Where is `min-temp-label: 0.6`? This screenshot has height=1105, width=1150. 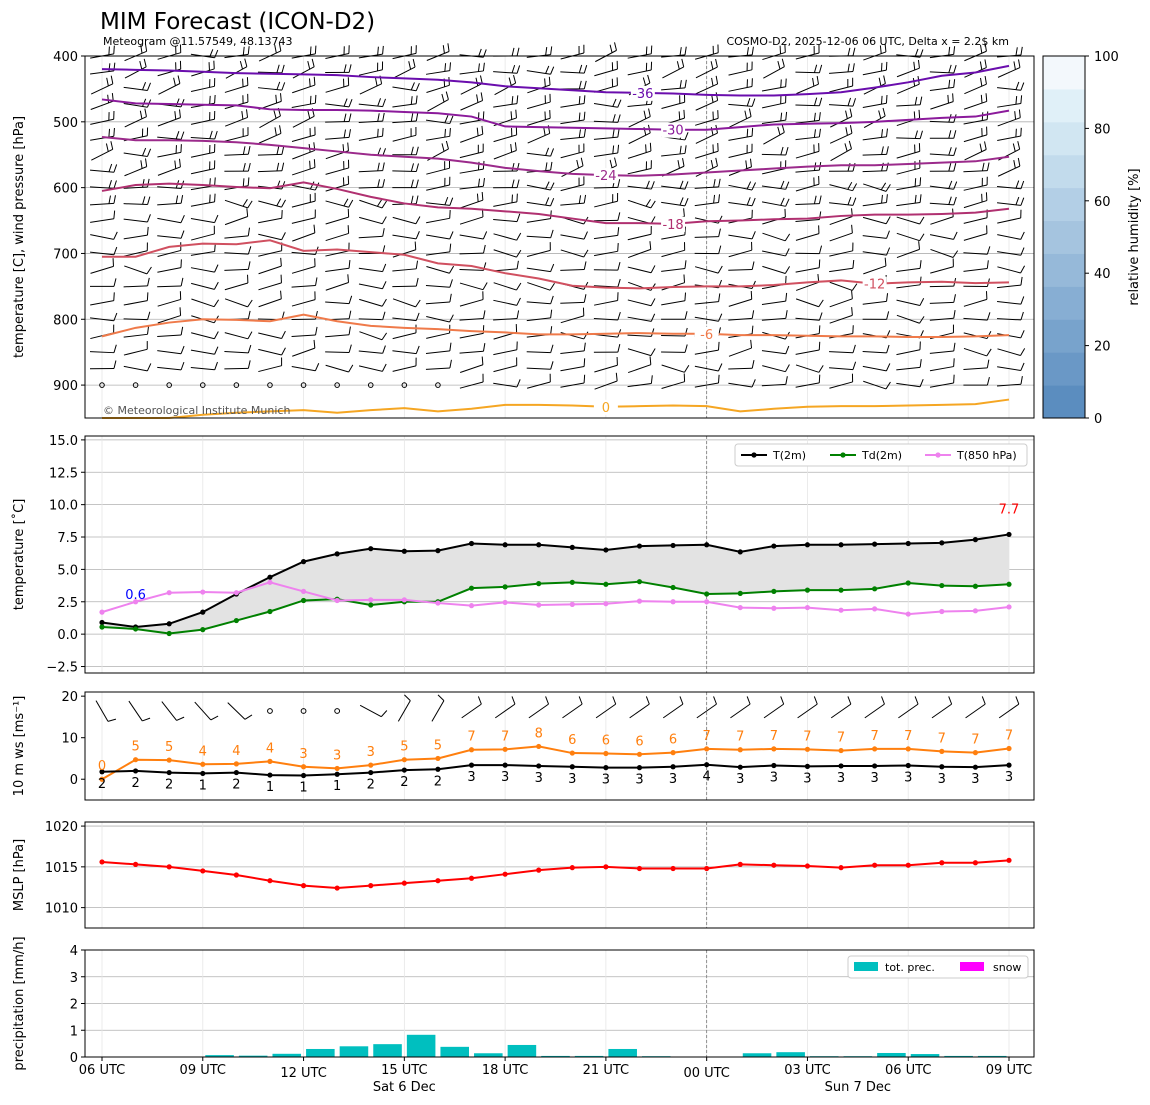
min-temp-label: 0.6 is located at coordinates (135, 595).